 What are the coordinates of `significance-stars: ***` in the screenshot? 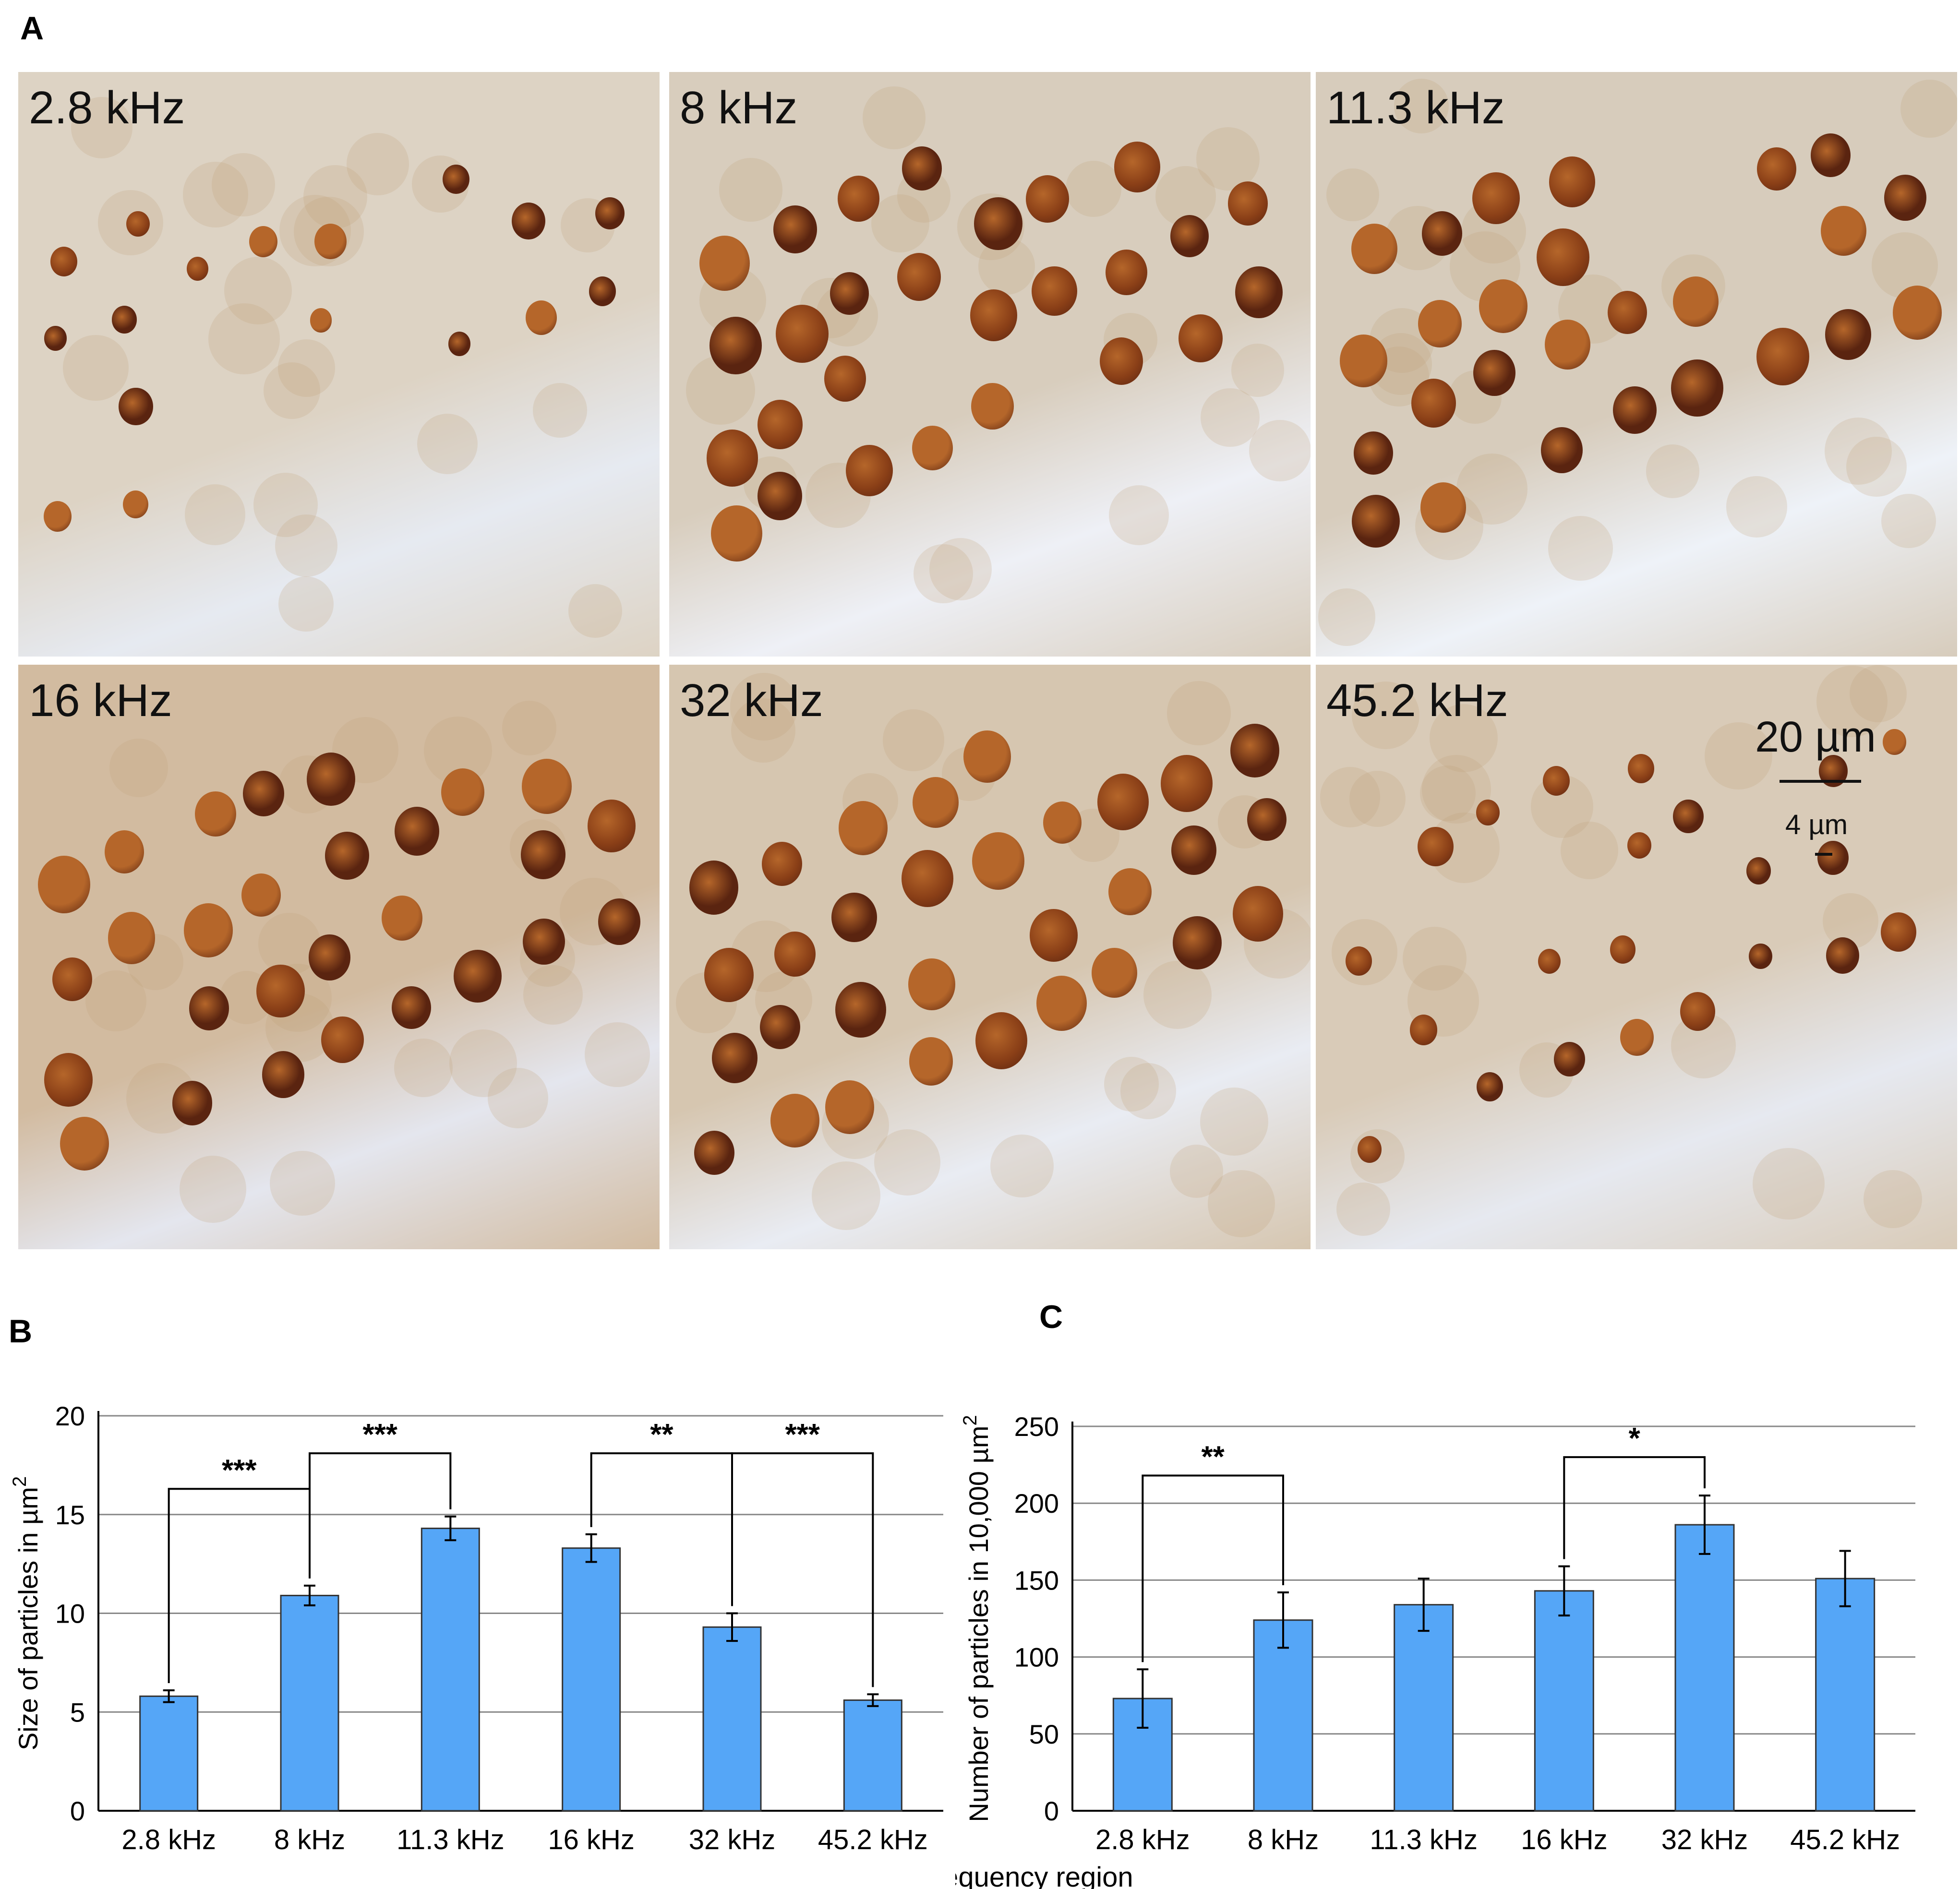 It's located at (239, 1470).